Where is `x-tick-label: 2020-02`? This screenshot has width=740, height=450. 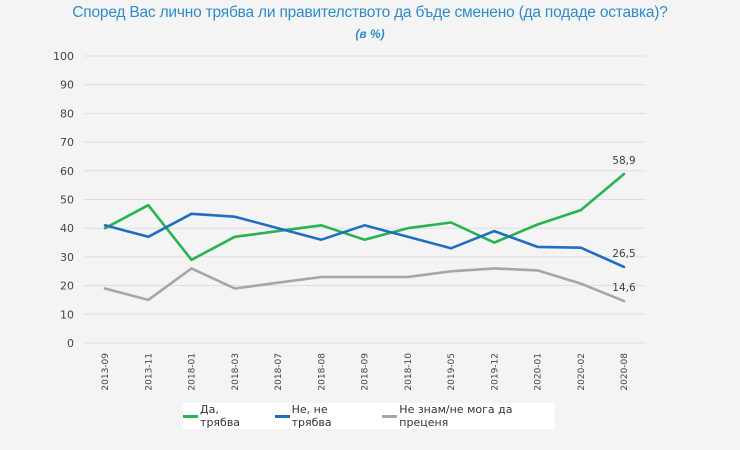 x-tick-label: 2020-02 is located at coordinates (582, 372).